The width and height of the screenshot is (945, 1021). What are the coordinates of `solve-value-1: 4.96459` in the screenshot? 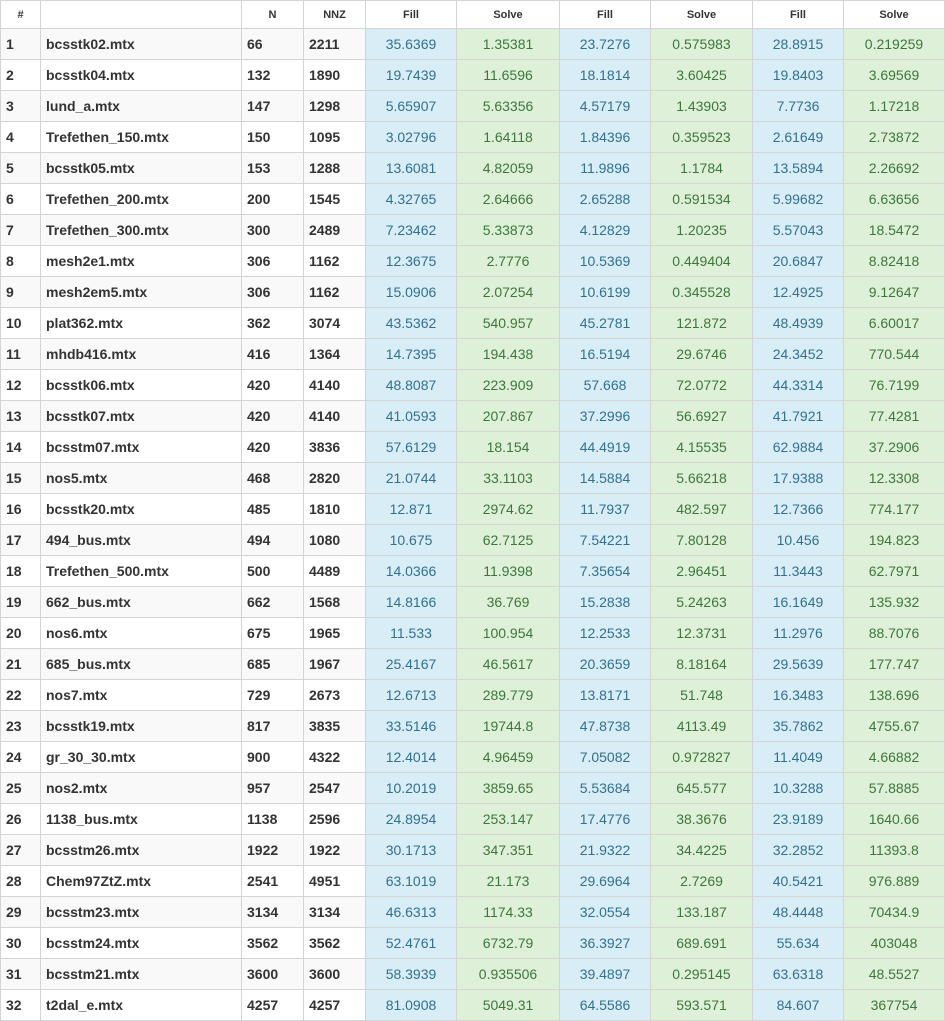 It's located at (508, 757).